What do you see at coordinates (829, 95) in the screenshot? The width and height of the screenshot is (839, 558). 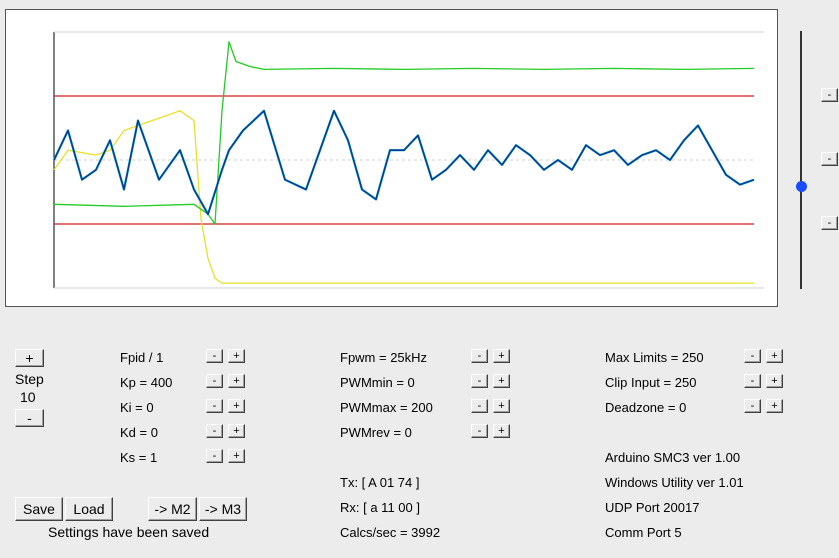 I see `side-button-1: -` at bounding box center [829, 95].